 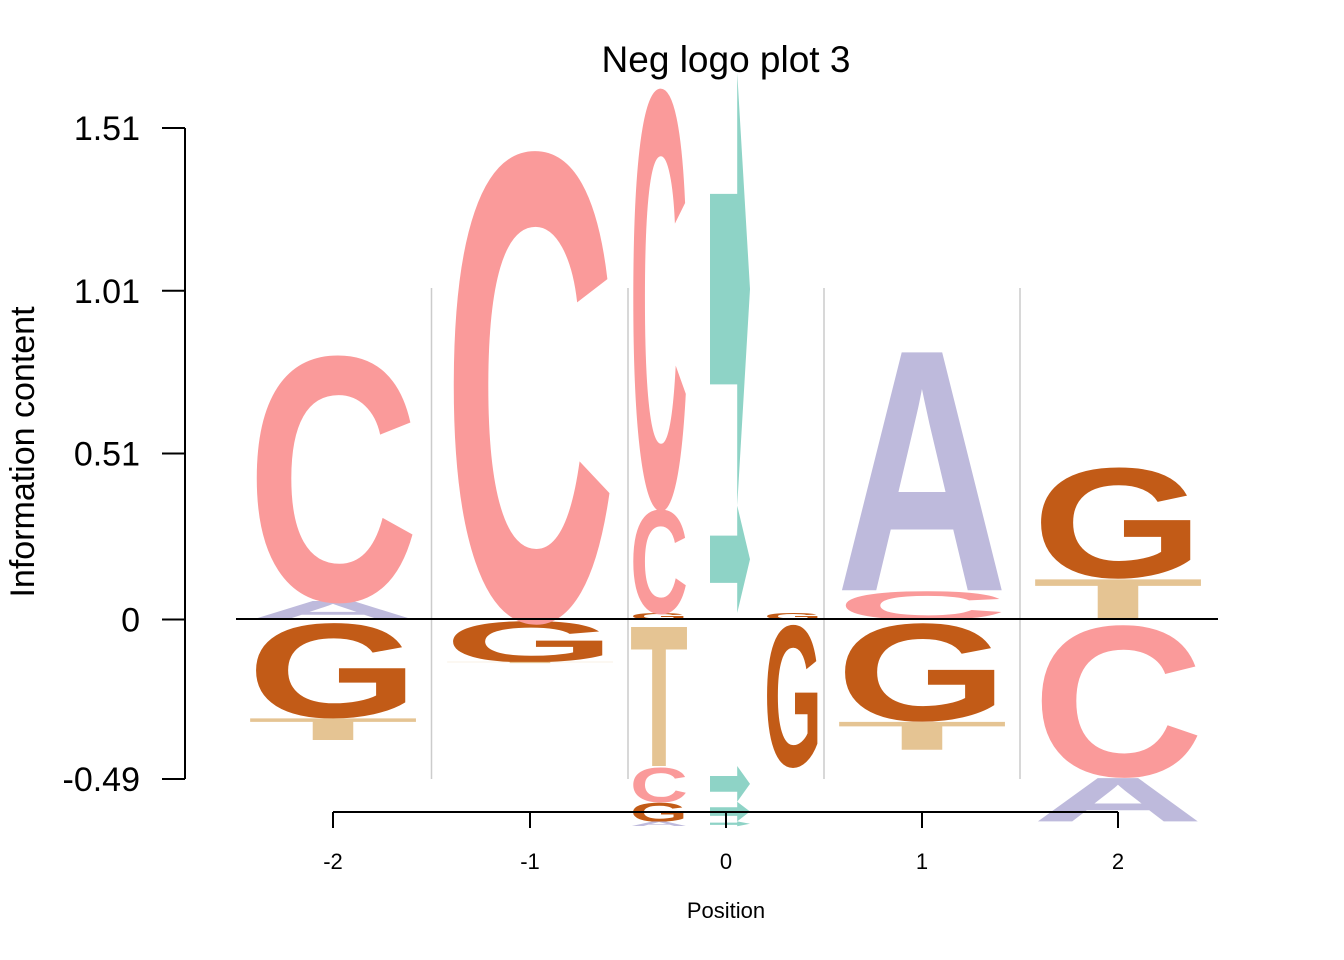 What do you see at coordinates (726, 910) in the screenshot?
I see `x-axis-label: Position` at bounding box center [726, 910].